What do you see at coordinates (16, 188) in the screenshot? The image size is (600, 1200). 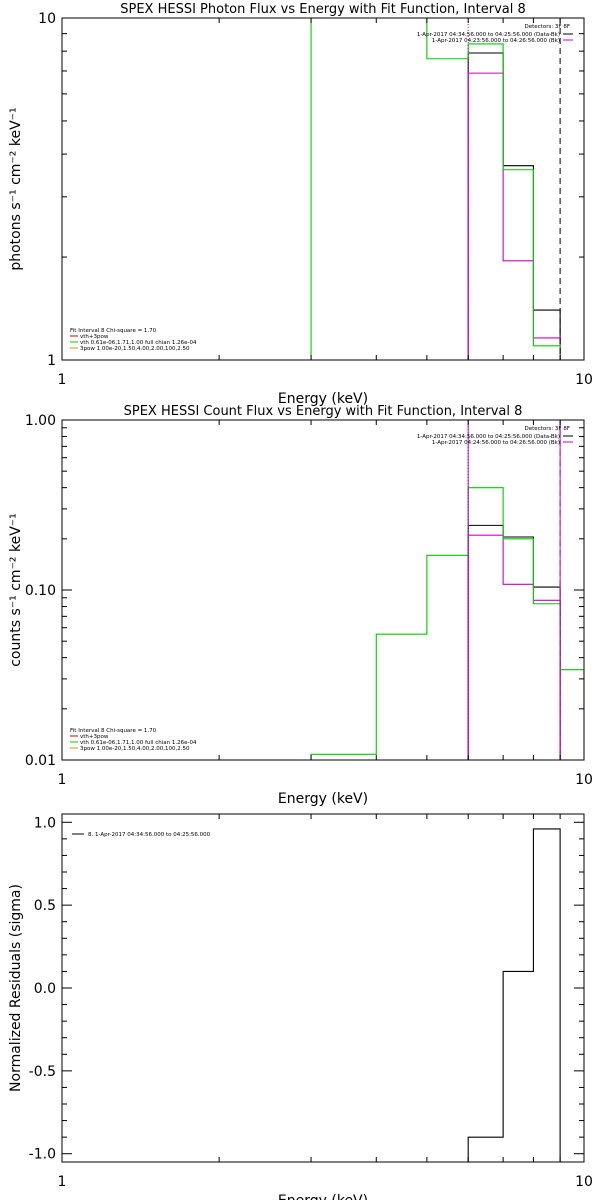 I see `y-axis-label: photons s⁻¹ cm⁻² keV⁻¹` at bounding box center [16, 188].